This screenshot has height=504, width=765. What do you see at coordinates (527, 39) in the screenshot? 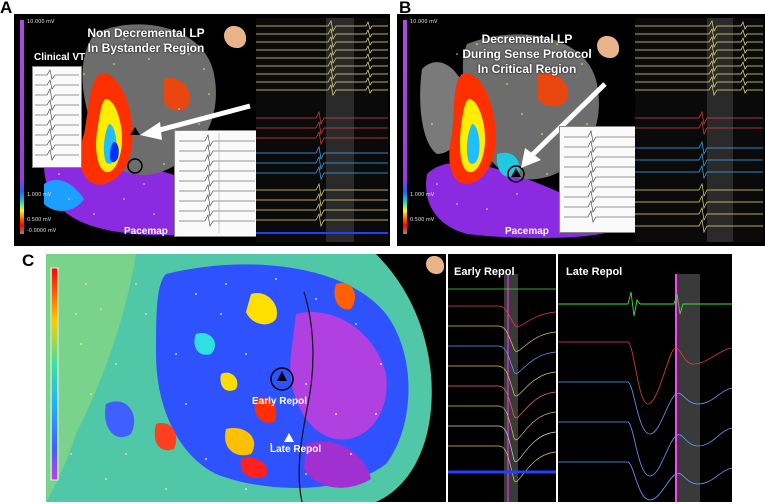
I see `panel-b-title-line1: Decremental LP` at bounding box center [527, 39].